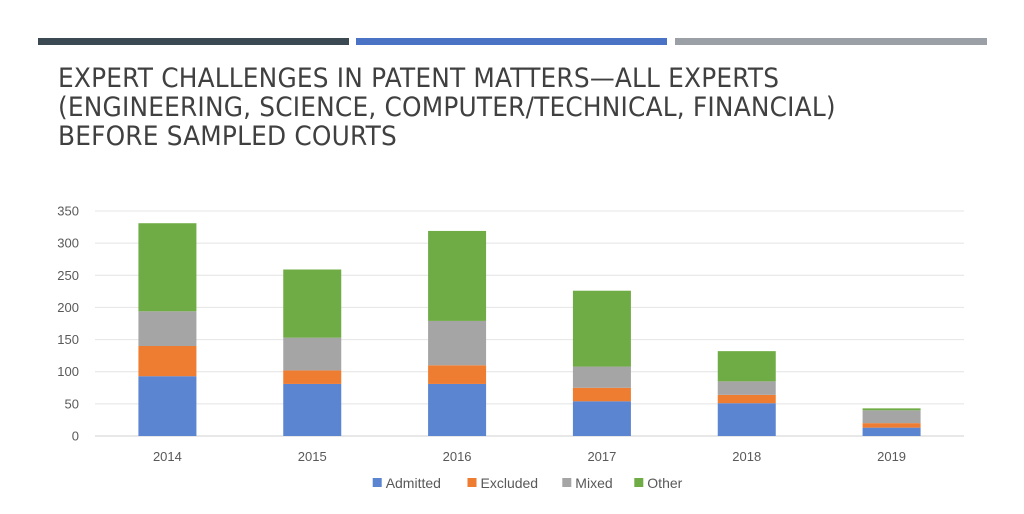  What do you see at coordinates (68, 339) in the screenshot?
I see `y-tick-label: 150` at bounding box center [68, 339].